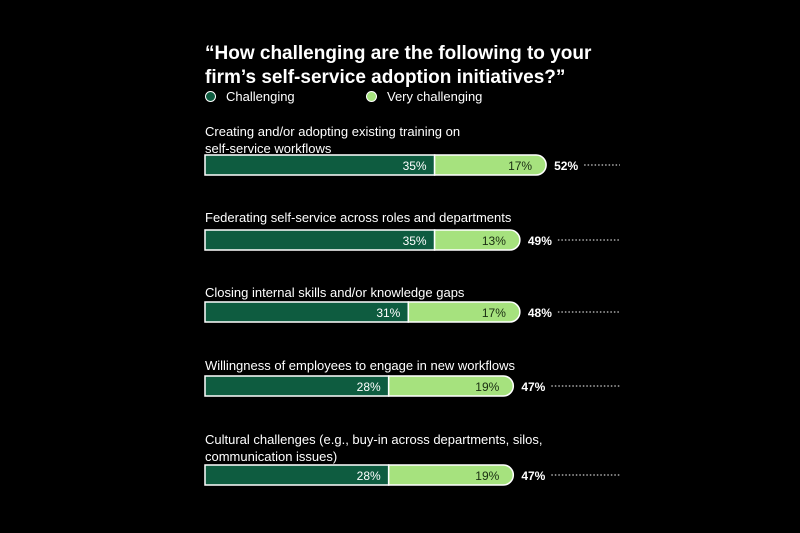 Image resolution: width=800 pixels, height=533 pixels. Describe the element at coordinates (494, 241) in the screenshot. I see `value-label-very-challenging-1: 13%` at that location.